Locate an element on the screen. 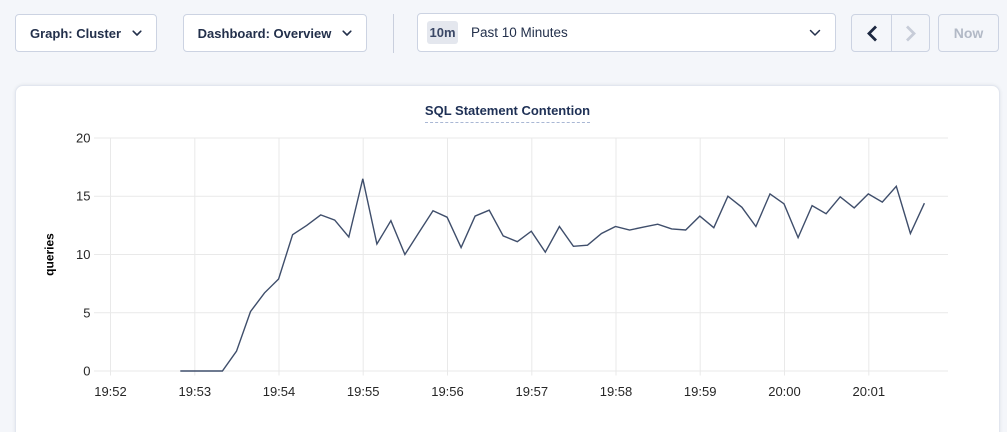 This screenshot has width=1007, height=432. svg-text: 19:59 is located at coordinates (700, 391).